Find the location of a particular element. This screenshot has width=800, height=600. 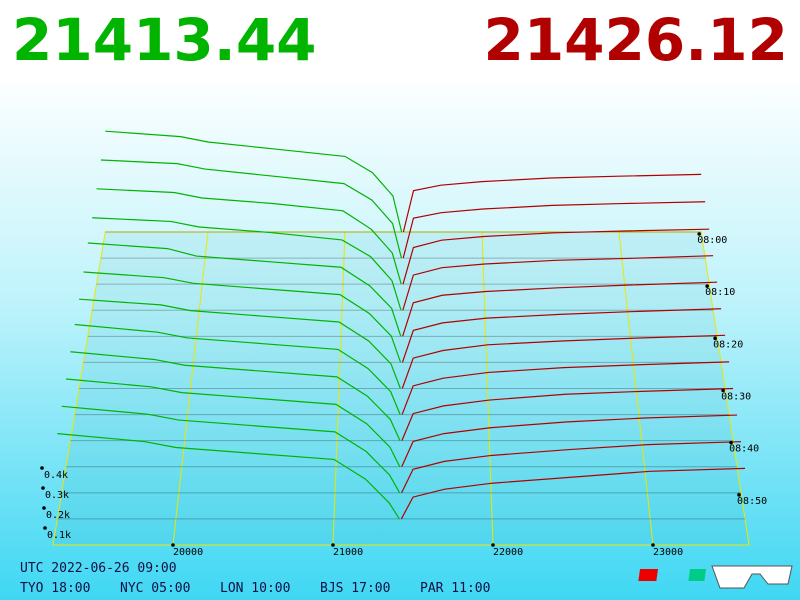

time-tick-label: 08:30 is located at coordinates (736, 397).